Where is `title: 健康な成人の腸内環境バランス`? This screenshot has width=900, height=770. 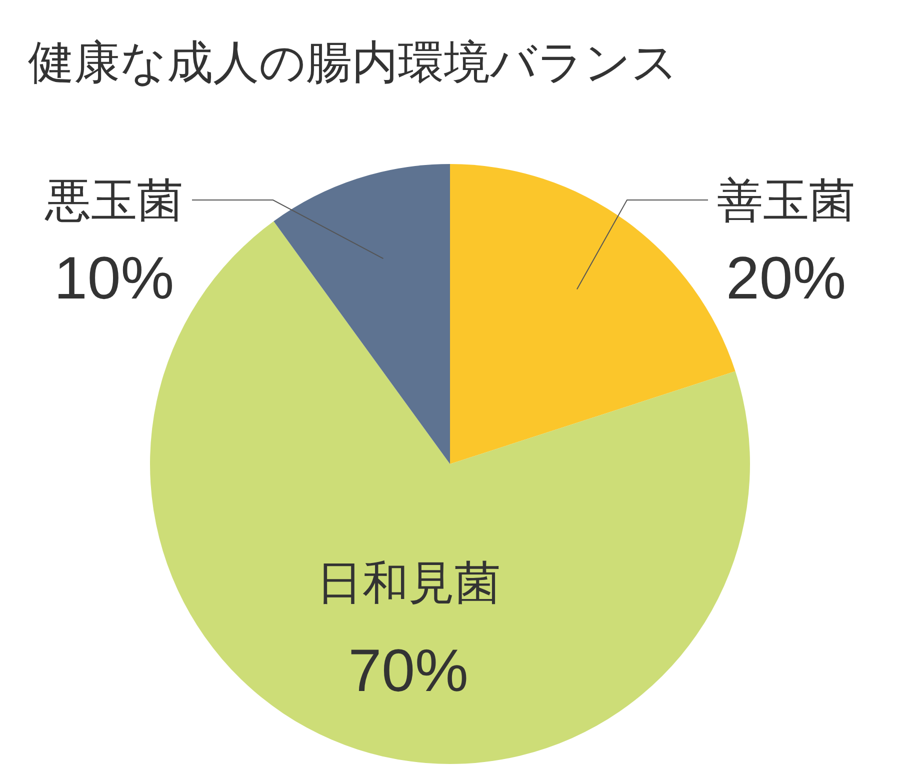 title: 健康な成人の腸内環境バランス is located at coordinates (353, 62).